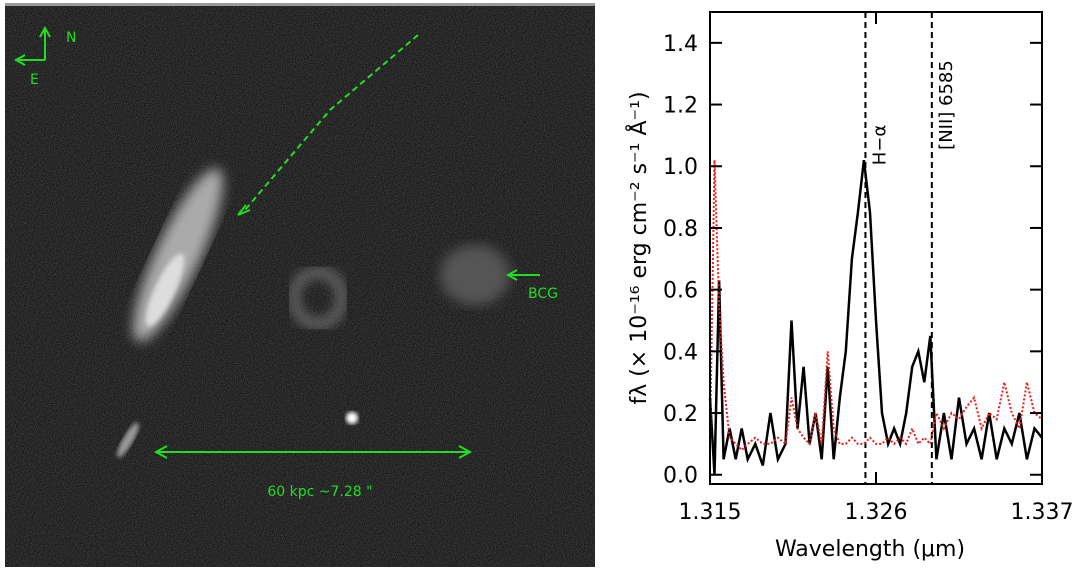 The height and width of the screenshot is (571, 1079). I want to click on y-tick-label: 1.2, so click(680, 106).